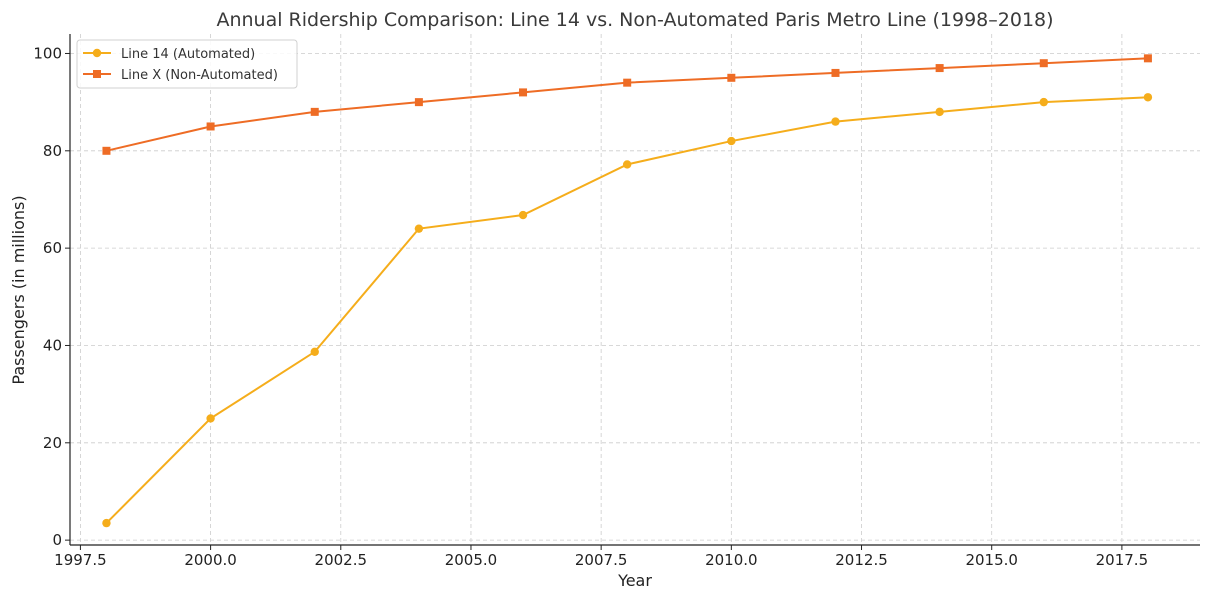 The image size is (1210, 600). I want to click on x-tick-label: 2007.5, so click(601, 560).